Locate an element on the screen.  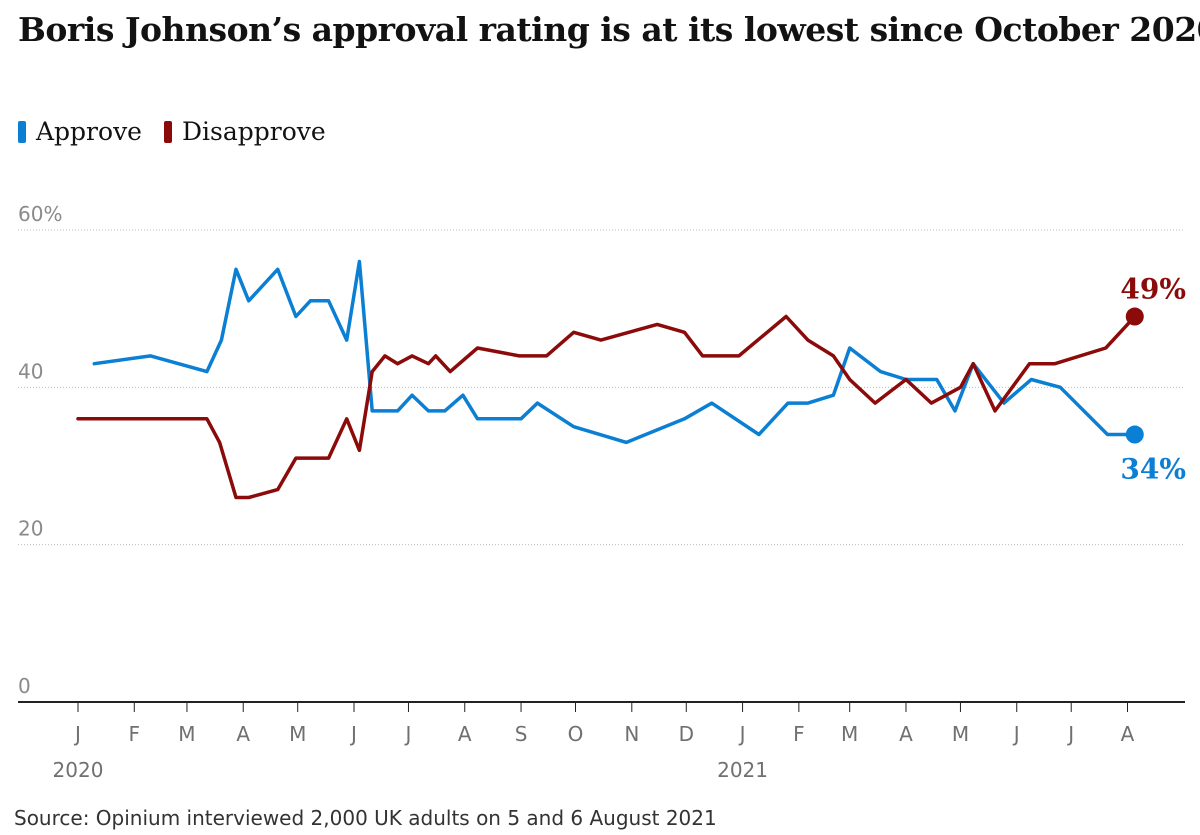
y-tick-label: 40 is located at coordinates (30, 371).